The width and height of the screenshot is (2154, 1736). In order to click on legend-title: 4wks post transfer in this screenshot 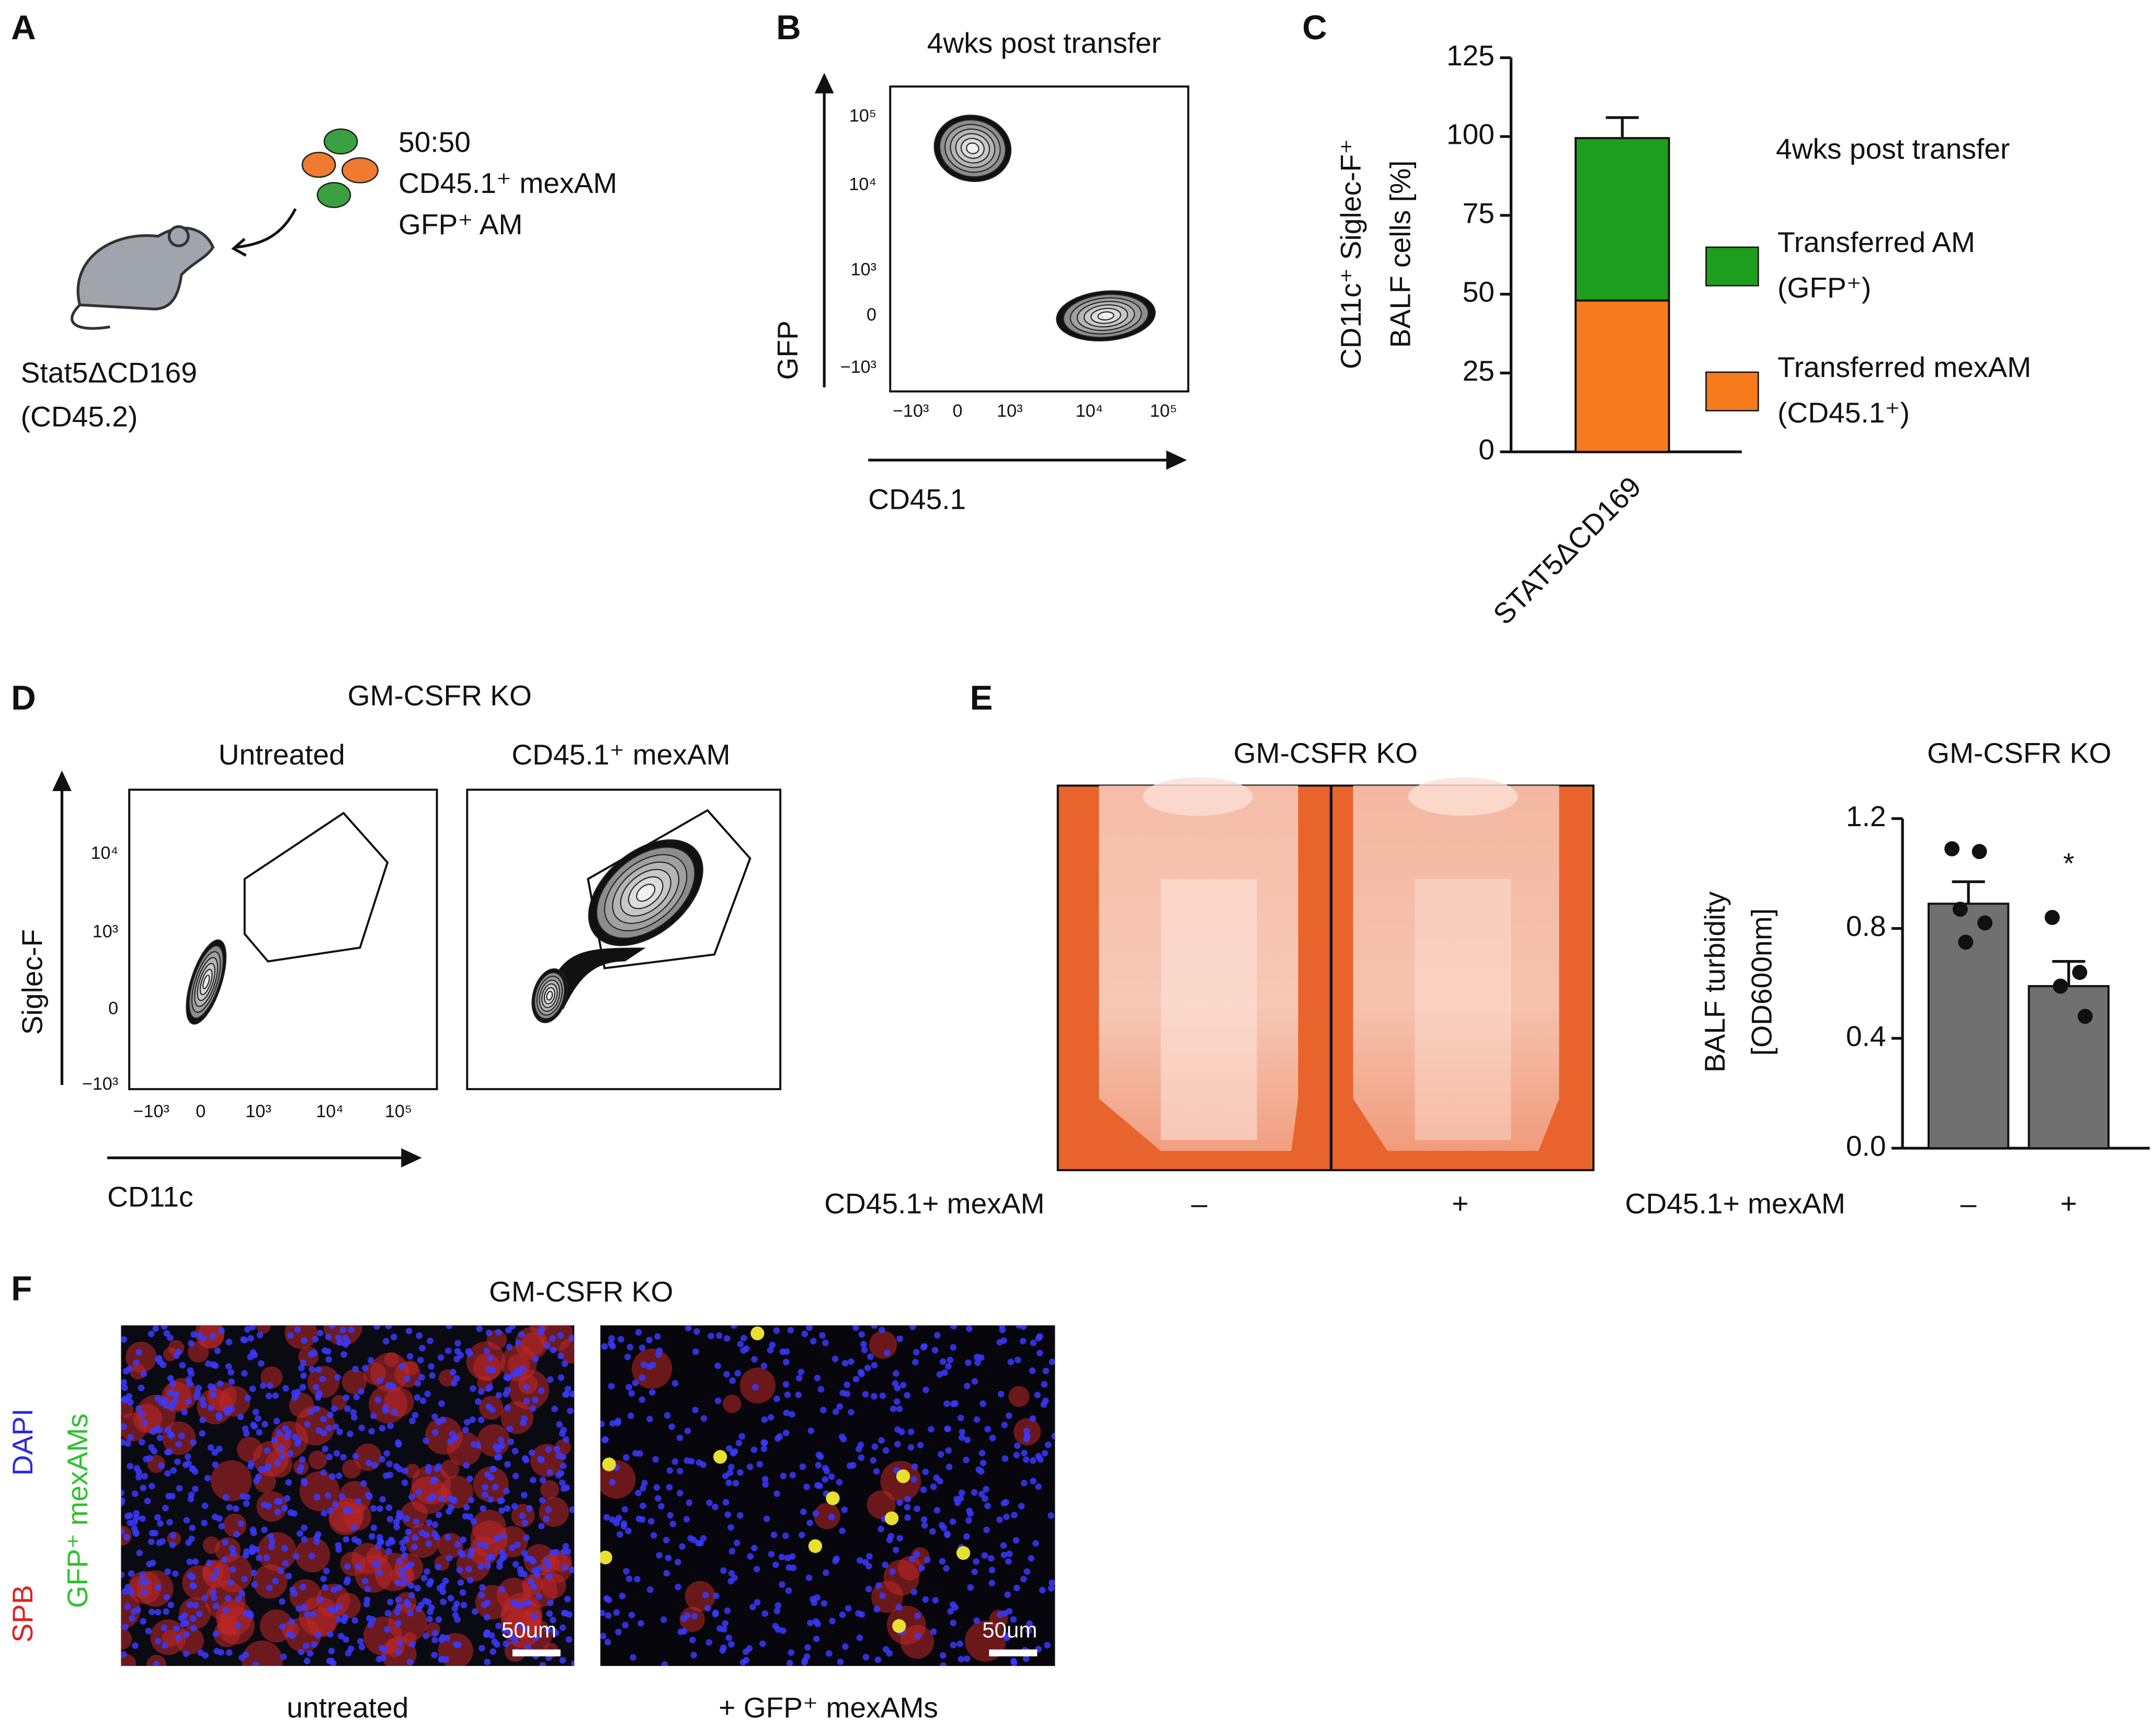, I will do `click(1893, 148)`.